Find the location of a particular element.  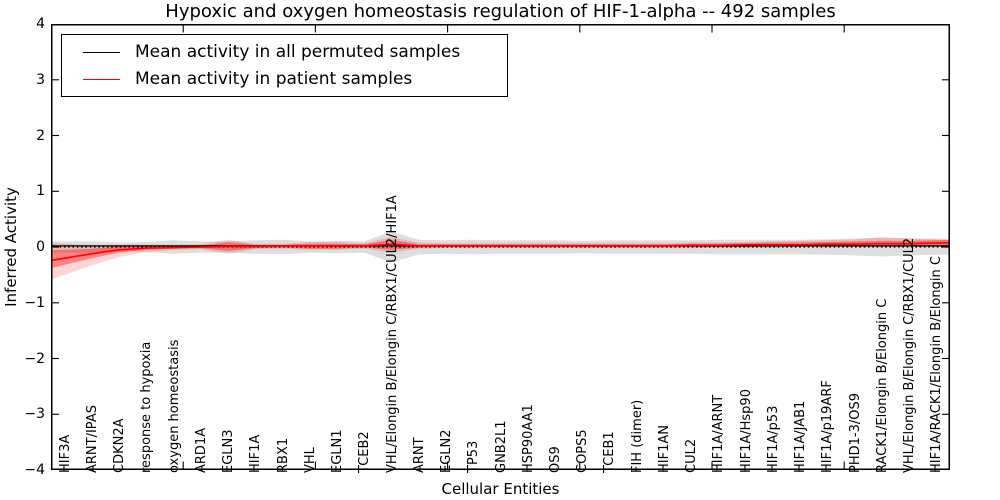

y-tick-label: −4 is located at coordinates (34, 470).